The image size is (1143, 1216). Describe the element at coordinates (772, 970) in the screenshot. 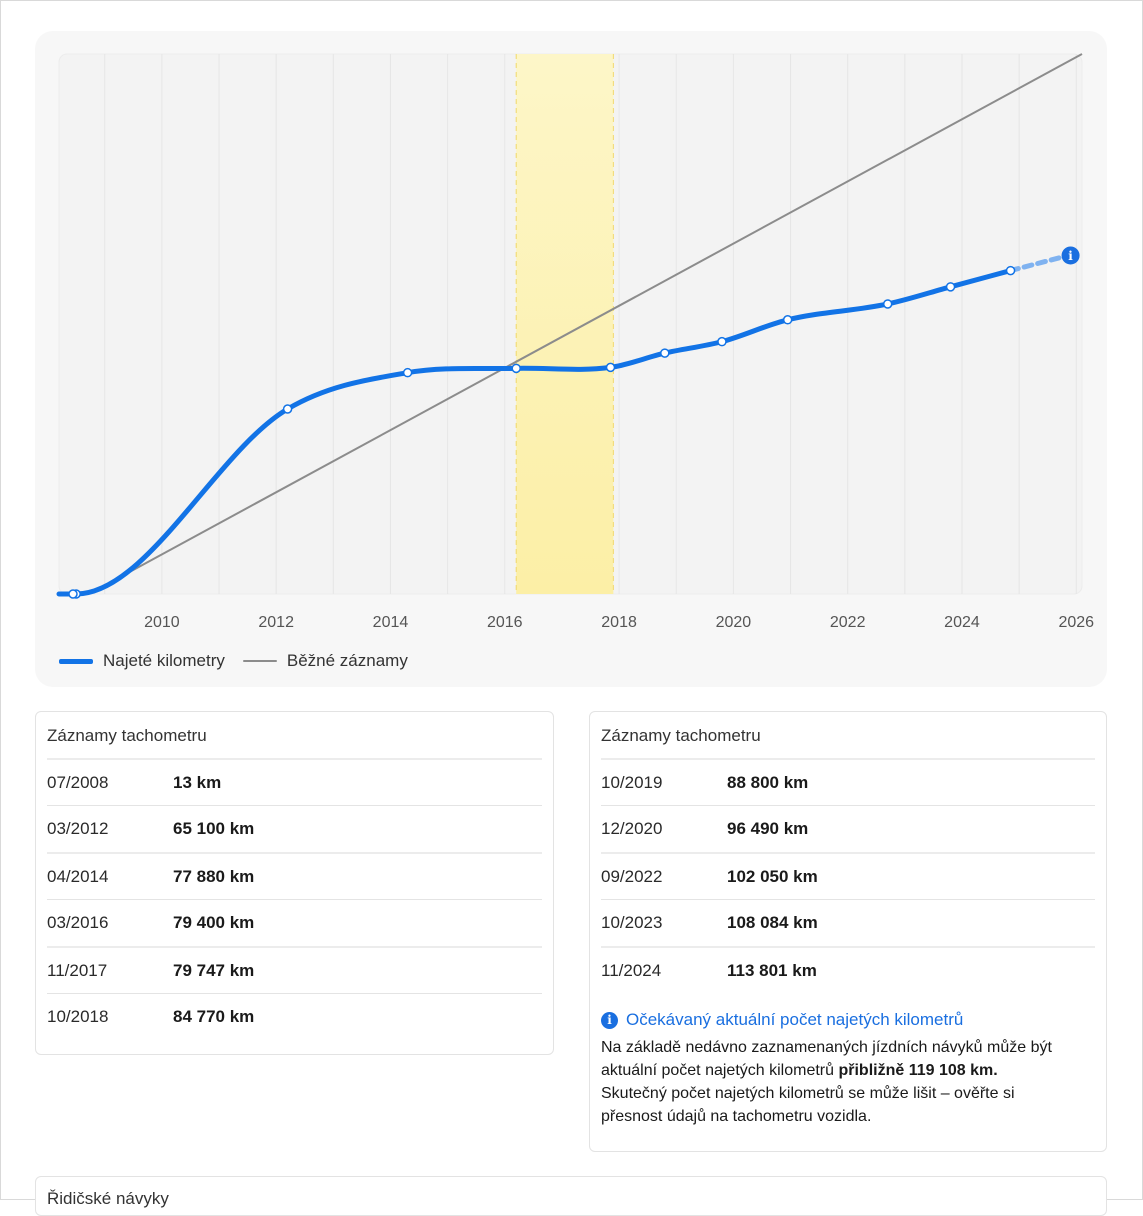

I see `record-km: 113 801 km` at that location.